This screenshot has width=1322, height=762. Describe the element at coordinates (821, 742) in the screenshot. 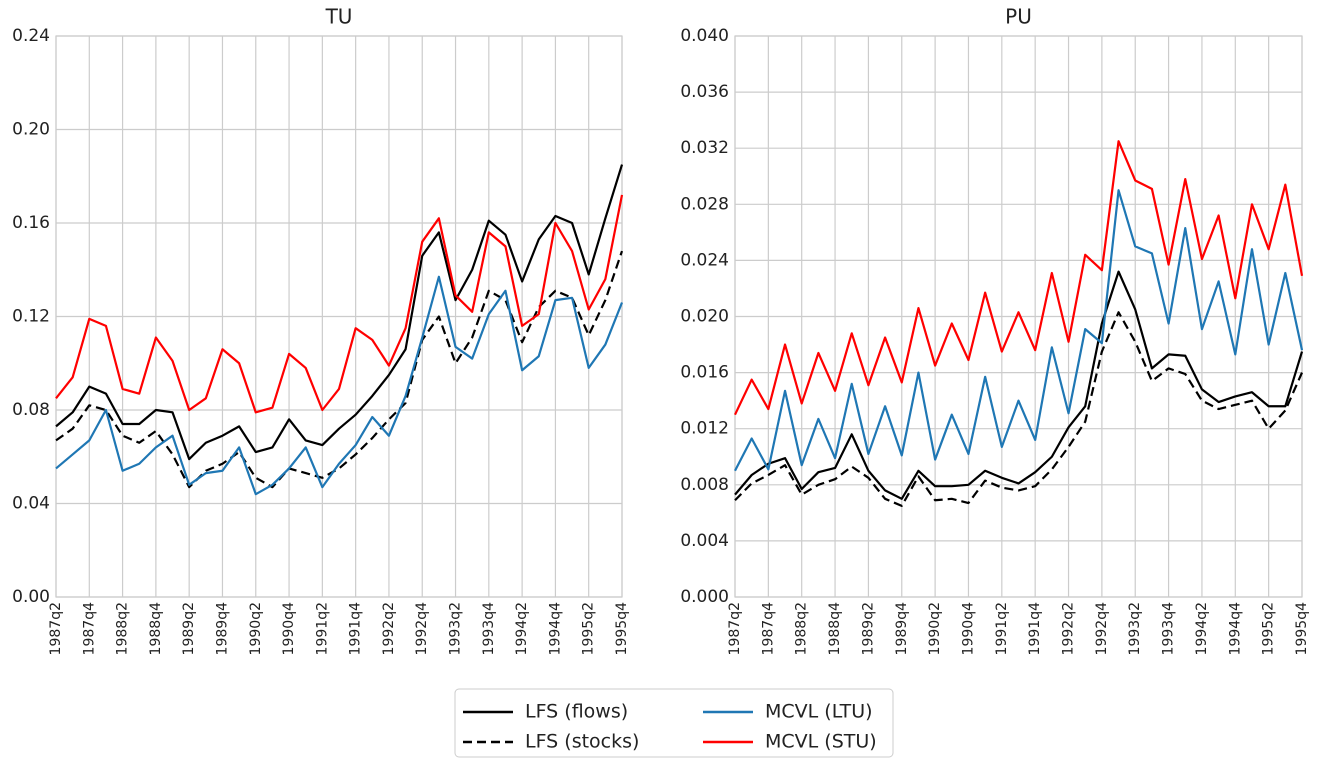

I see `legend-label: MCVL (STU)` at that location.